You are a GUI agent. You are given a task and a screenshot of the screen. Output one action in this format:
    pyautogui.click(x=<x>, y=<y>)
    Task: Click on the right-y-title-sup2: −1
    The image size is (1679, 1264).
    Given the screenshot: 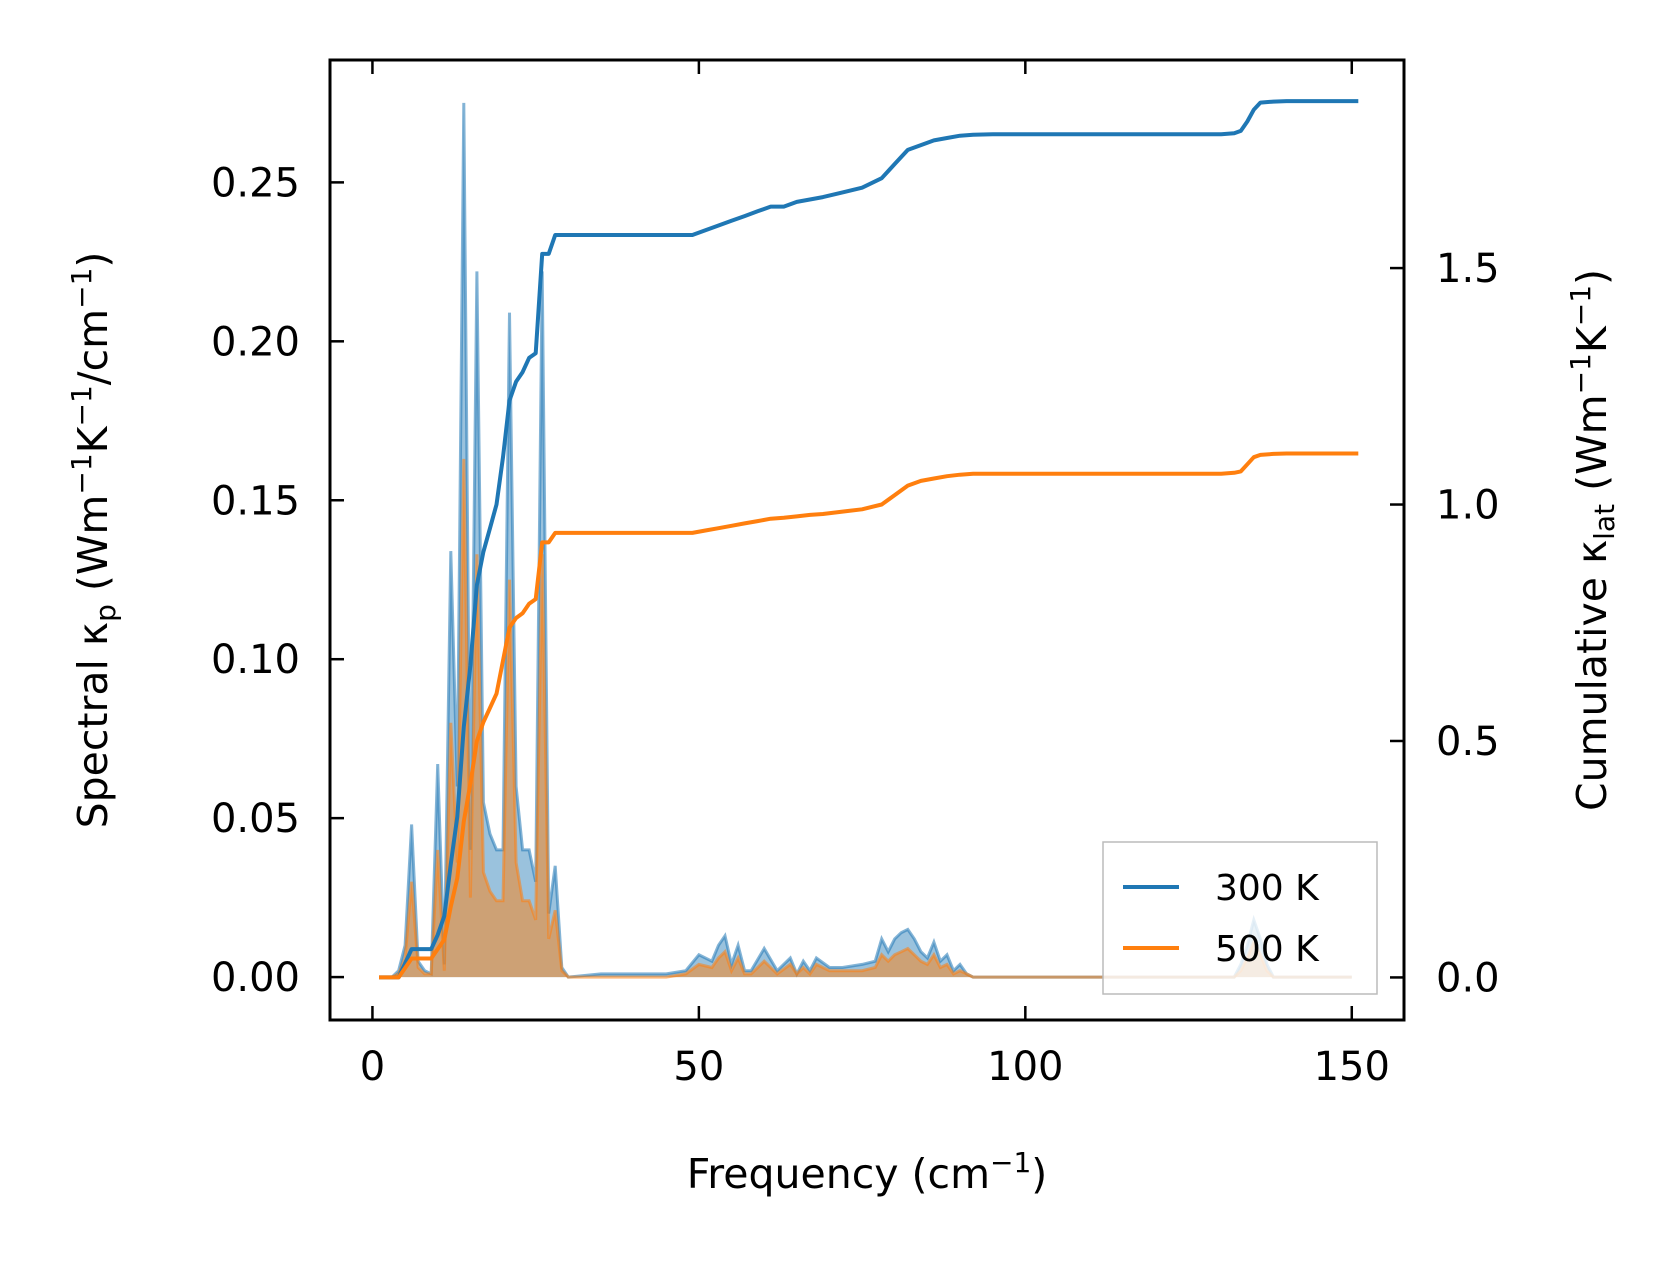 What is the action you would take?
    pyautogui.click(x=1580, y=305)
    